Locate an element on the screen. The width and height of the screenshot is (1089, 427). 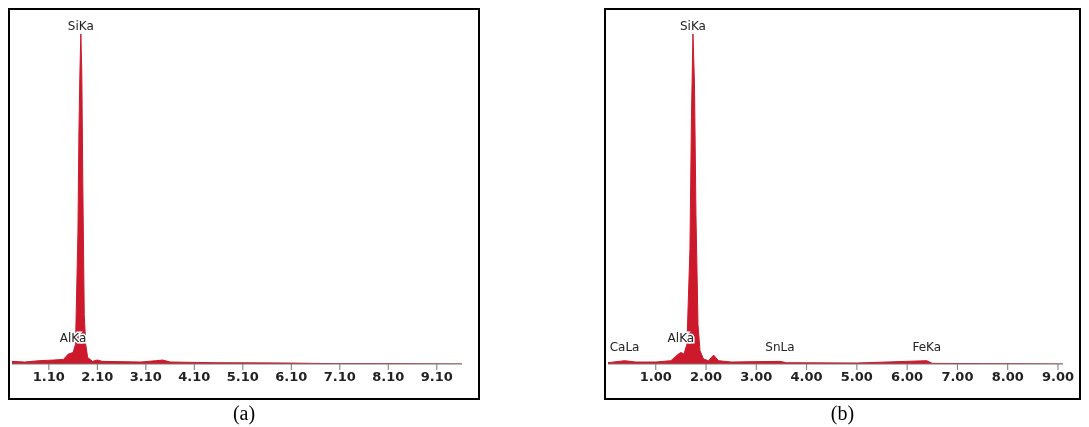
x-tick-label: 2.00 is located at coordinates (706, 377).